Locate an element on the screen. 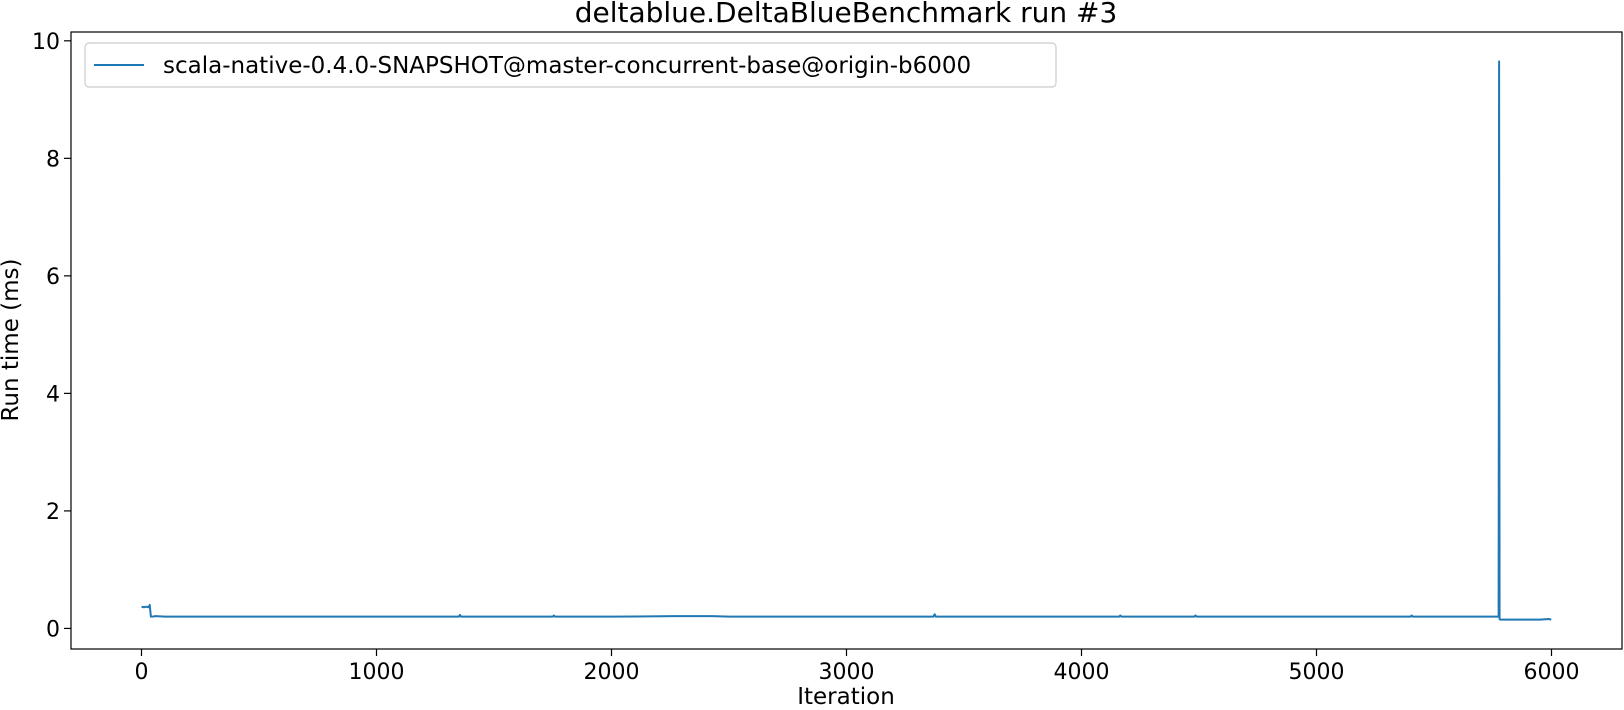  chart-title: deltablue.DeltaBlueBenchmark run #3 is located at coordinates (846, 14).